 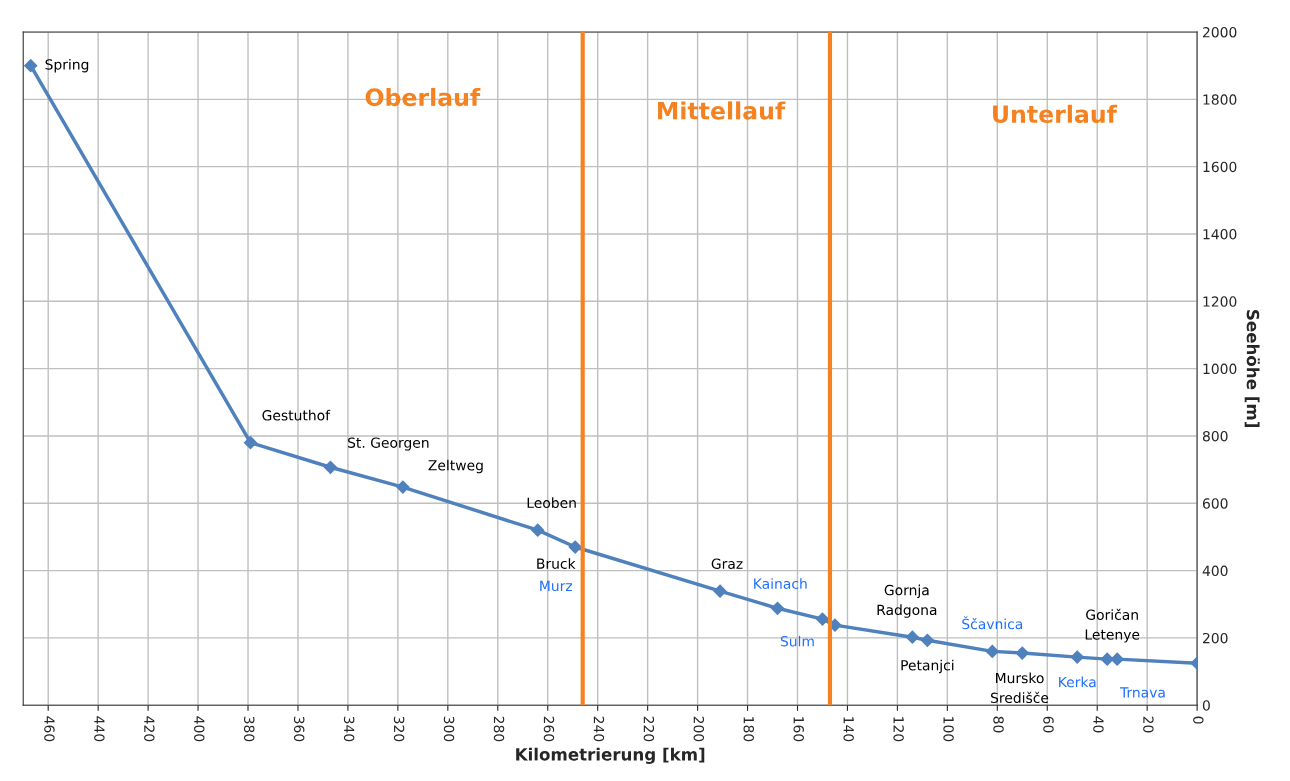 What do you see at coordinates (449, 729) in the screenshot?
I see `x-tick-label: 300` at bounding box center [449, 729].